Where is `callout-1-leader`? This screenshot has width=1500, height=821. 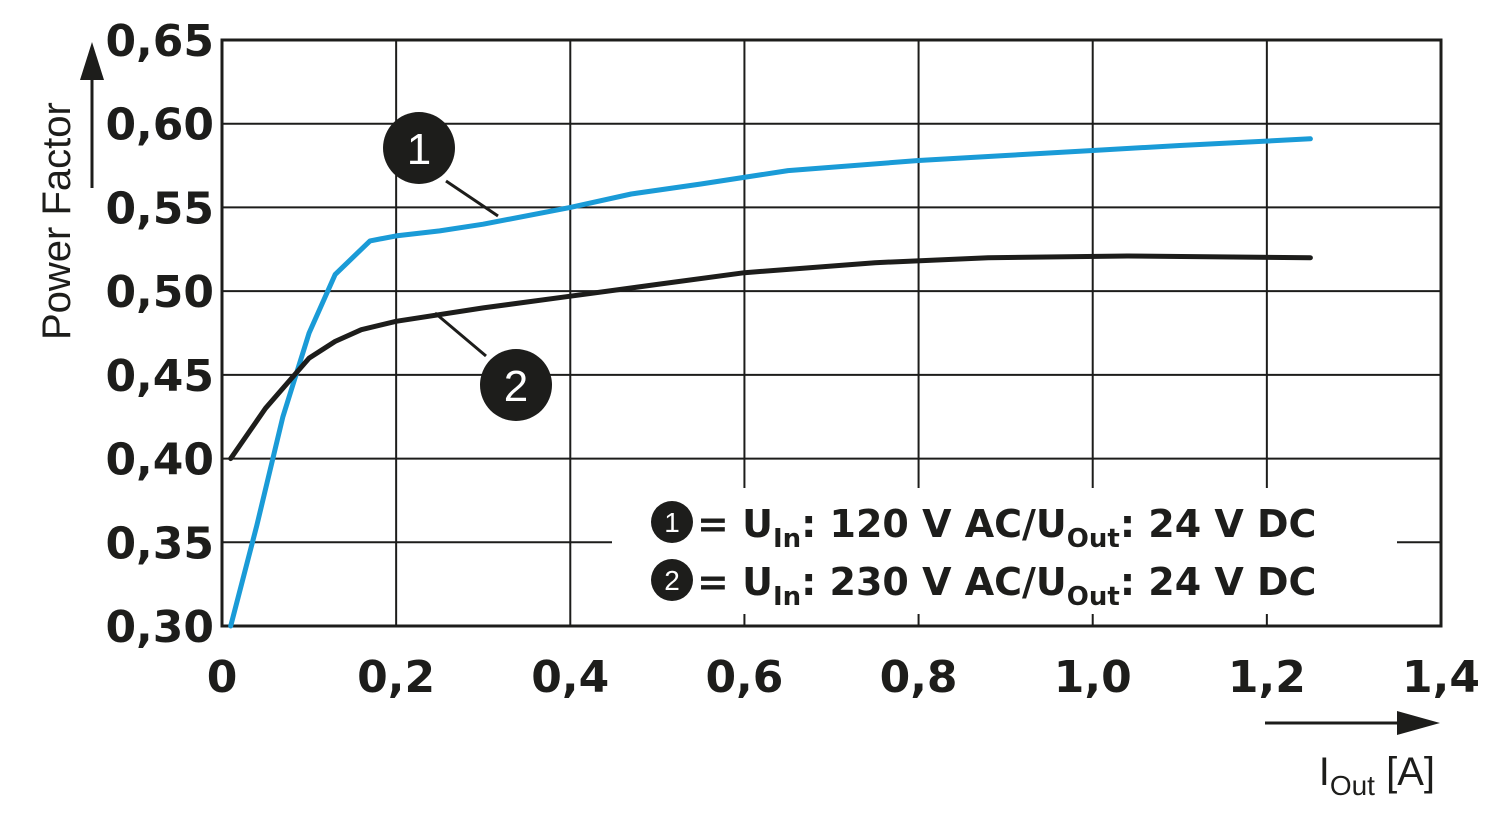 callout-1-leader is located at coordinates (472, 198).